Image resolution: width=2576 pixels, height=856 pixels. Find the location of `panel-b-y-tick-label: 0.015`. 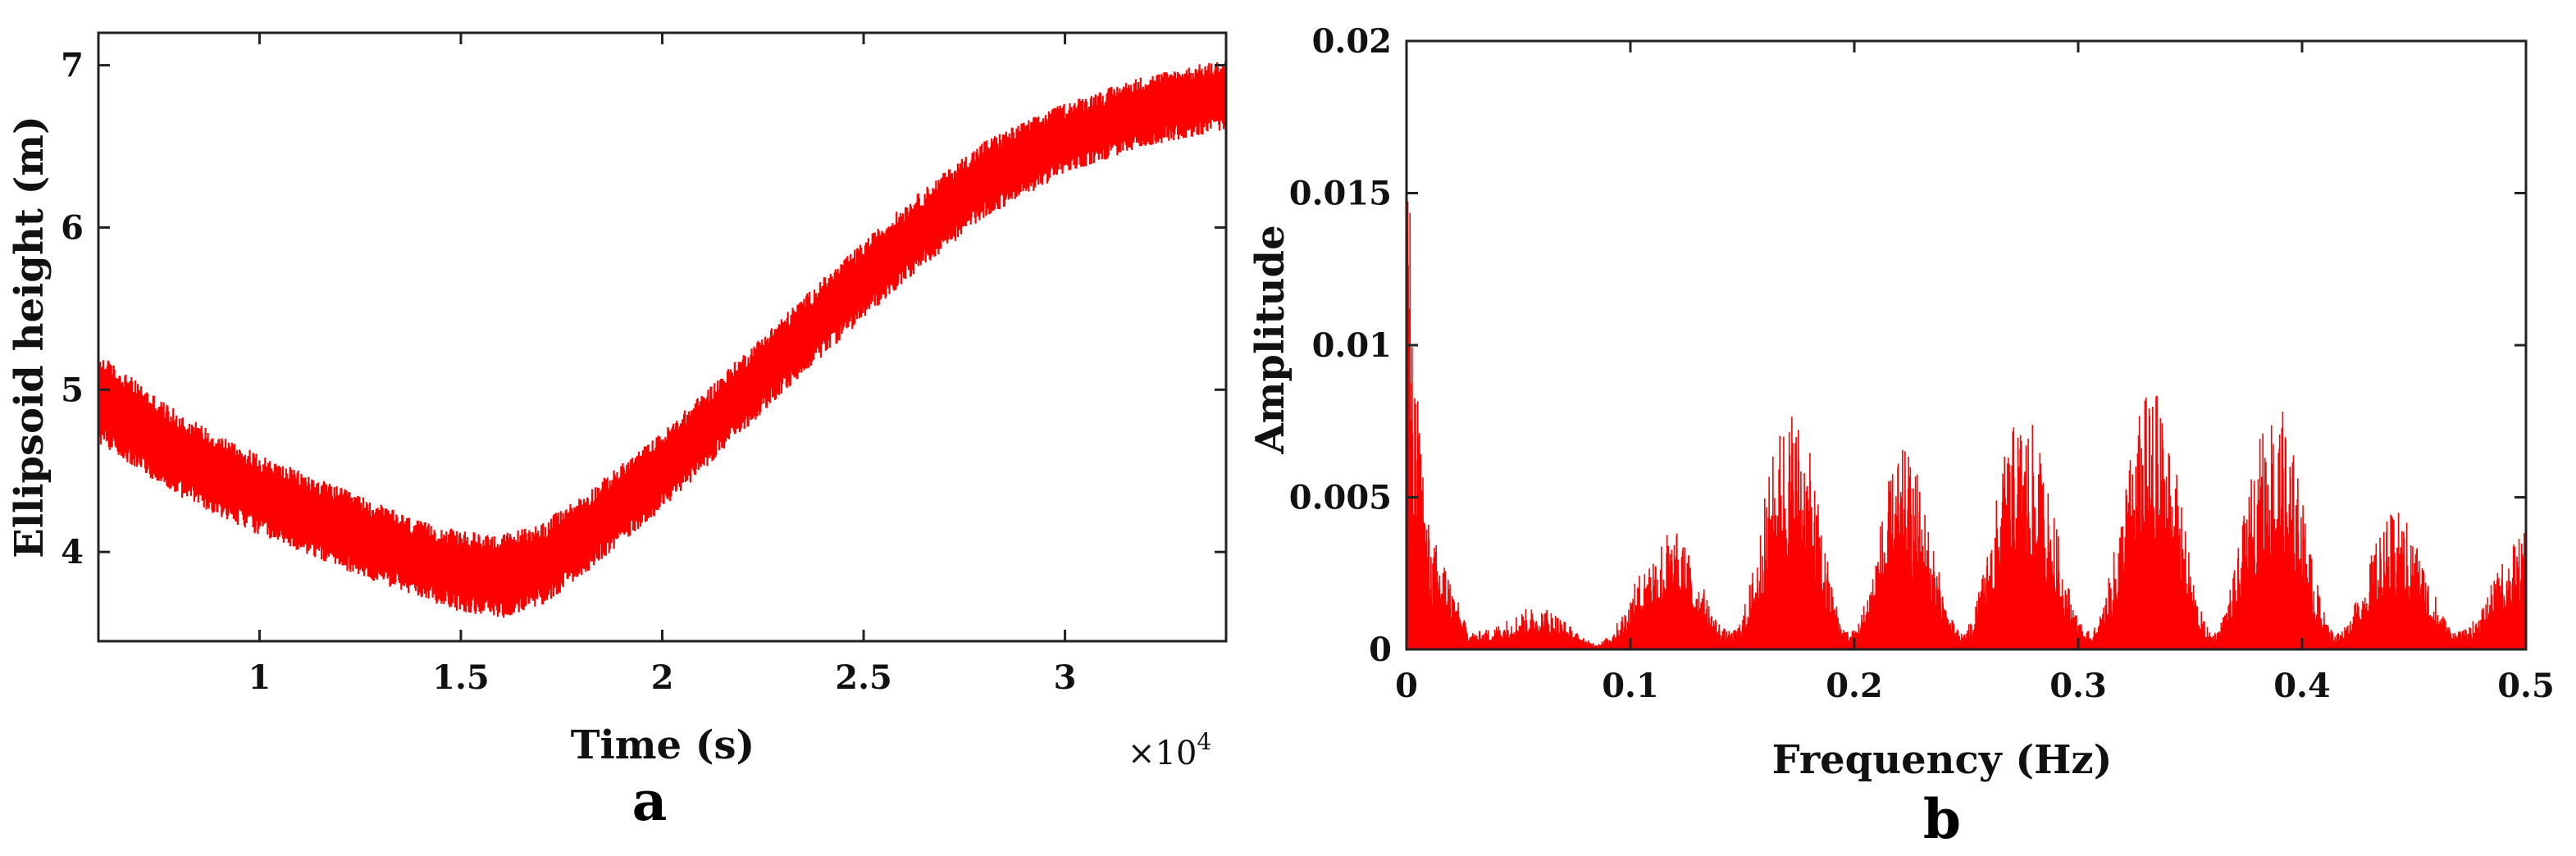

panel-b-y-tick-label: 0.015 is located at coordinates (1340, 194).